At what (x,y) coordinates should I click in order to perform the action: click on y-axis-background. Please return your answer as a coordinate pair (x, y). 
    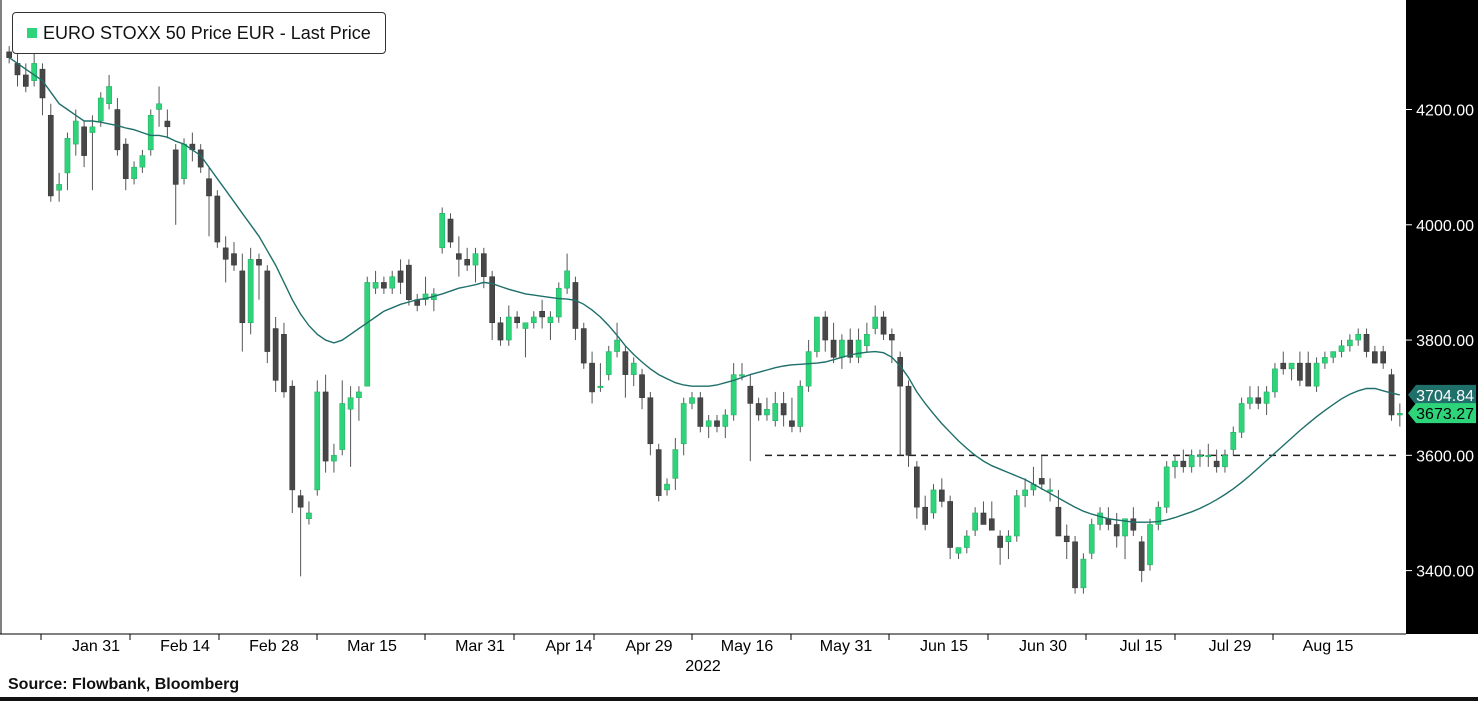
    Looking at the image, I should click on (1442, 317).